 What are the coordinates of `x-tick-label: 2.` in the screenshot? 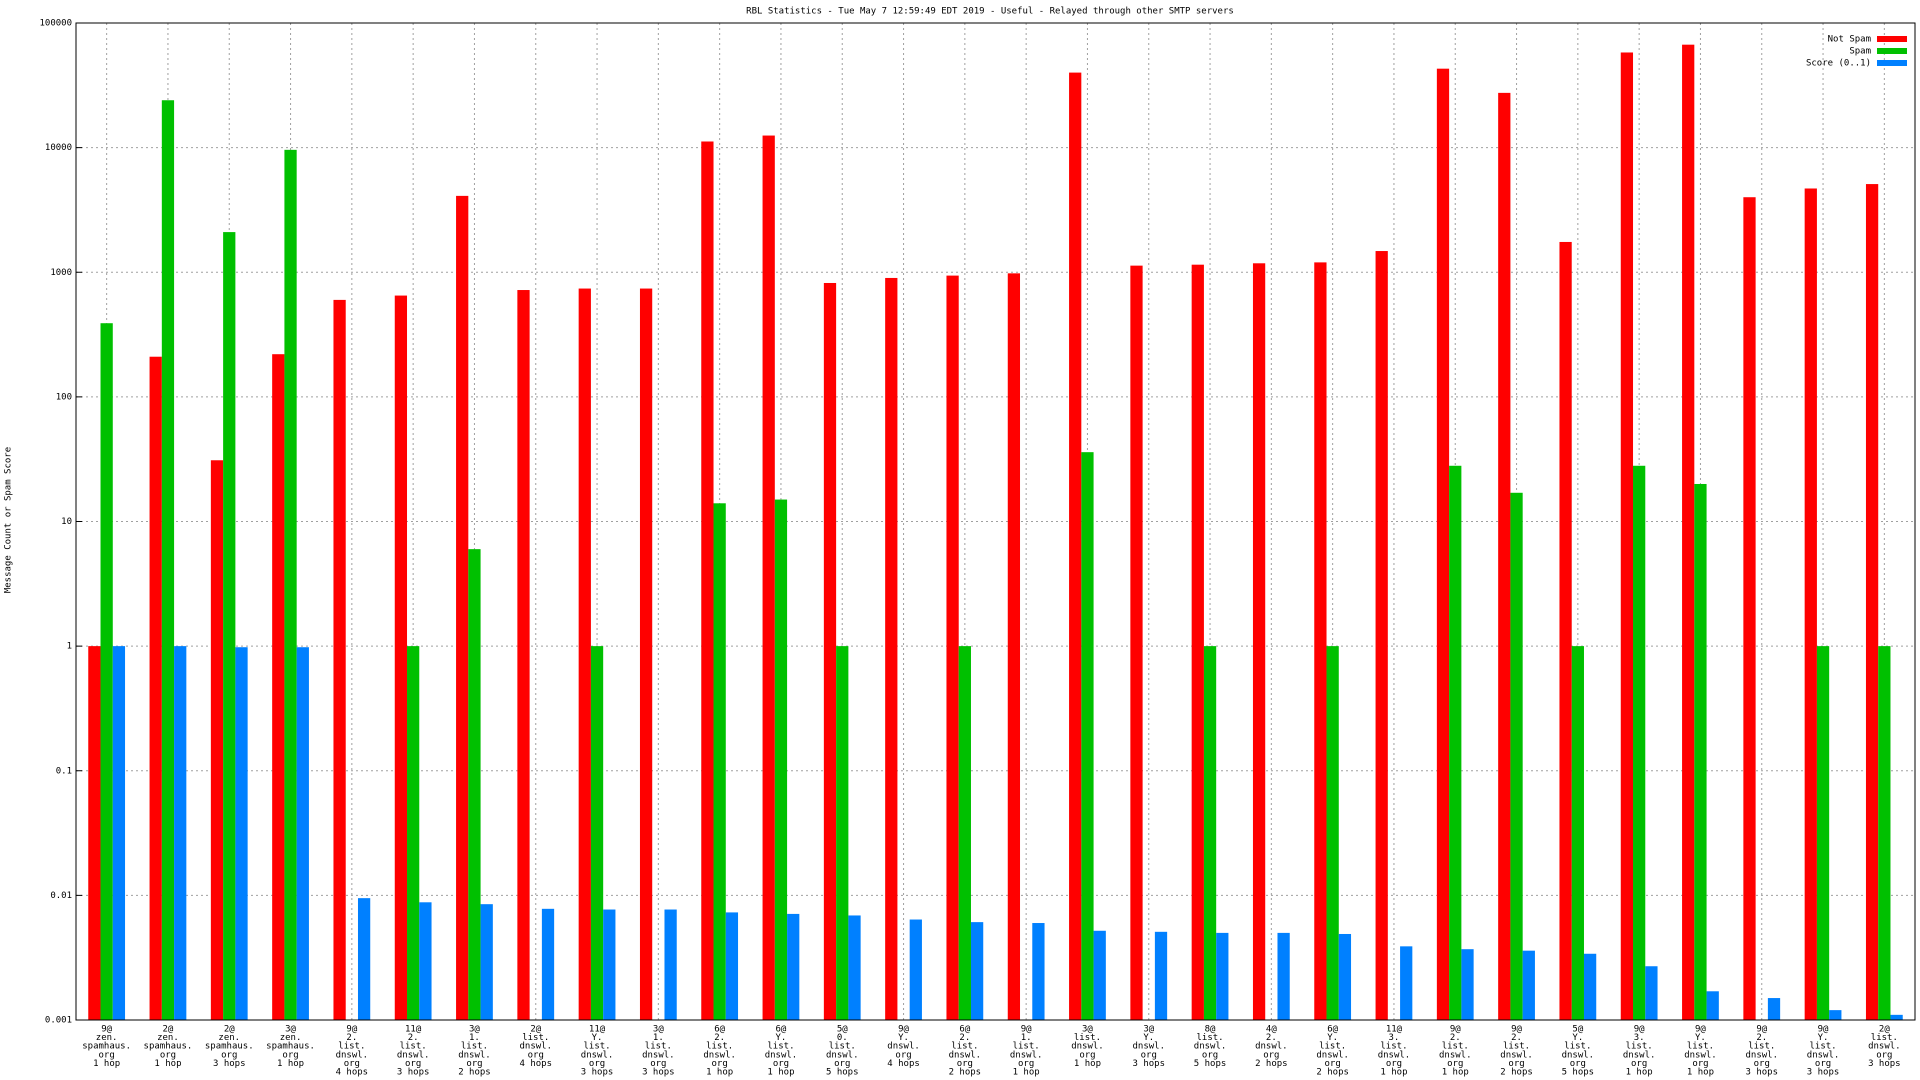 It's located at (1761, 1038).